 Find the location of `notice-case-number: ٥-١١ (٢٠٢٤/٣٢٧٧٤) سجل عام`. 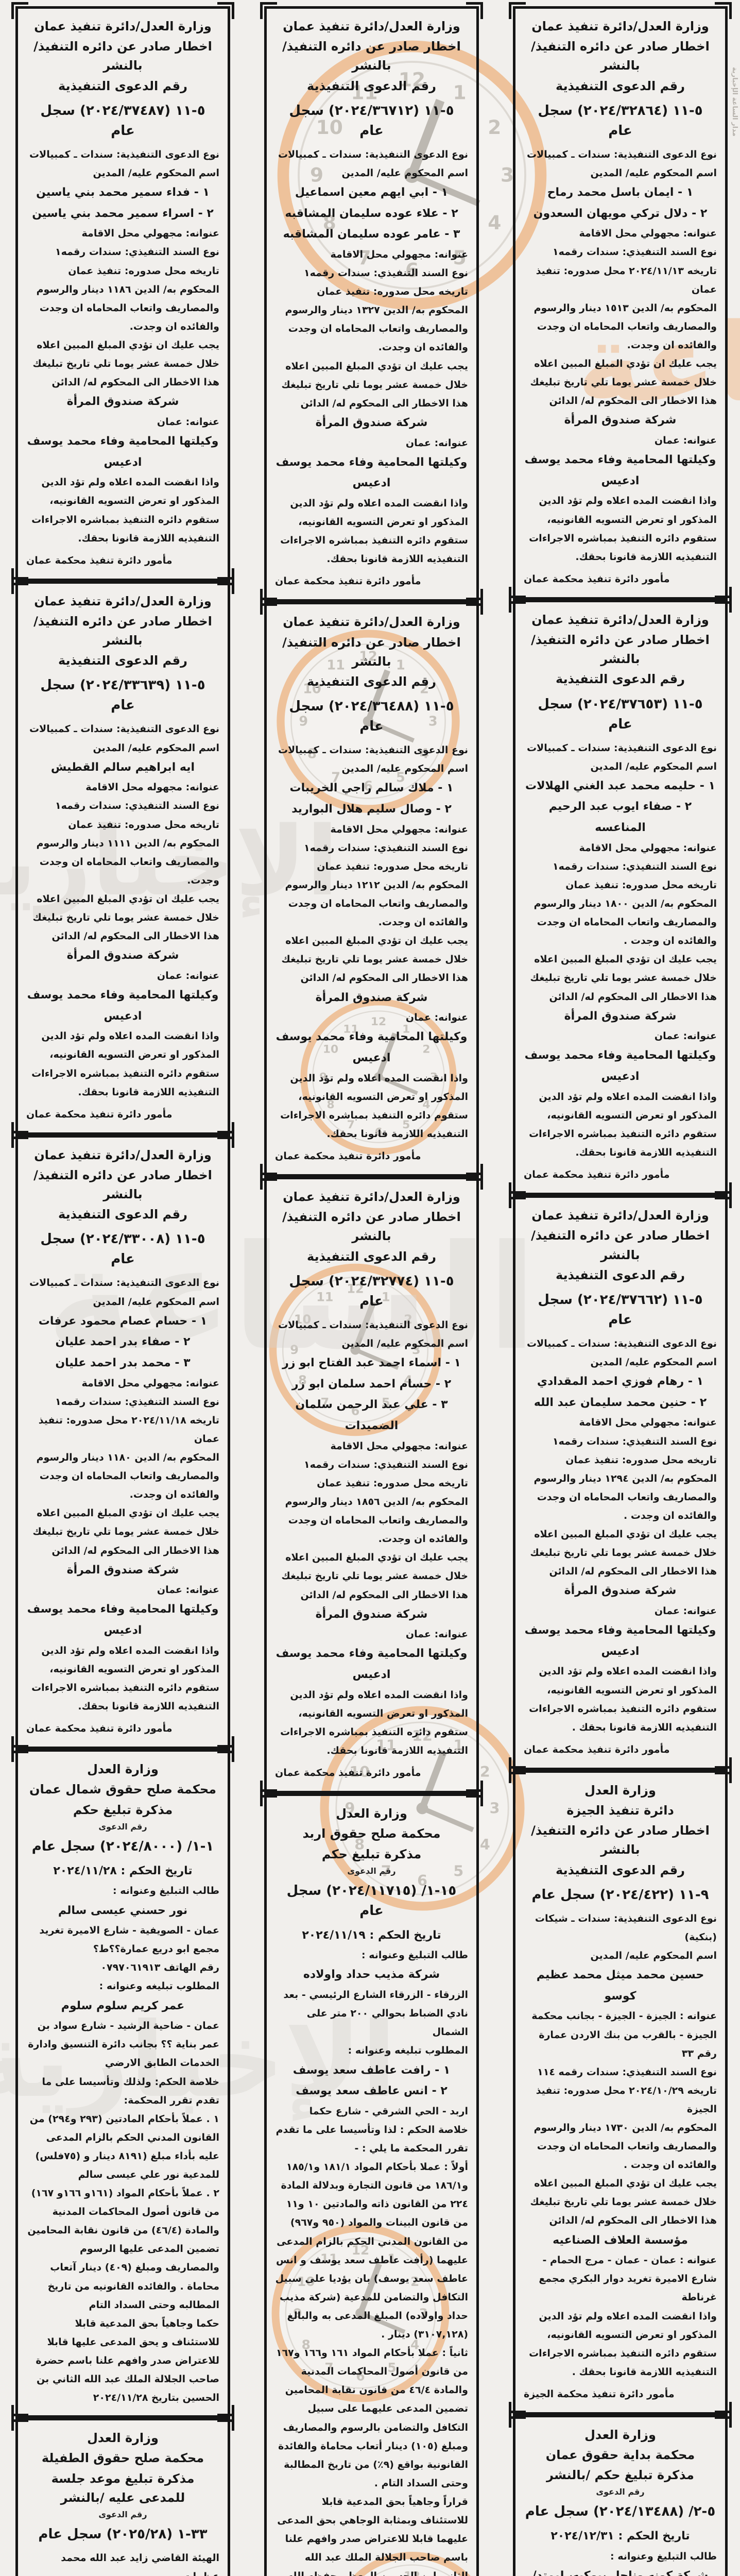

notice-case-number: ٥-١١ (٢٠٢٤/٣٢٧٧٤) سجل عام is located at coordinates (372, 1291).